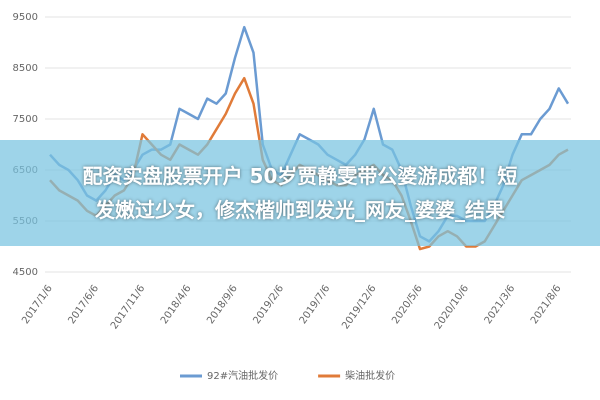  I want to click on x-tick-label: 2019/2/6, so click(268, 304).